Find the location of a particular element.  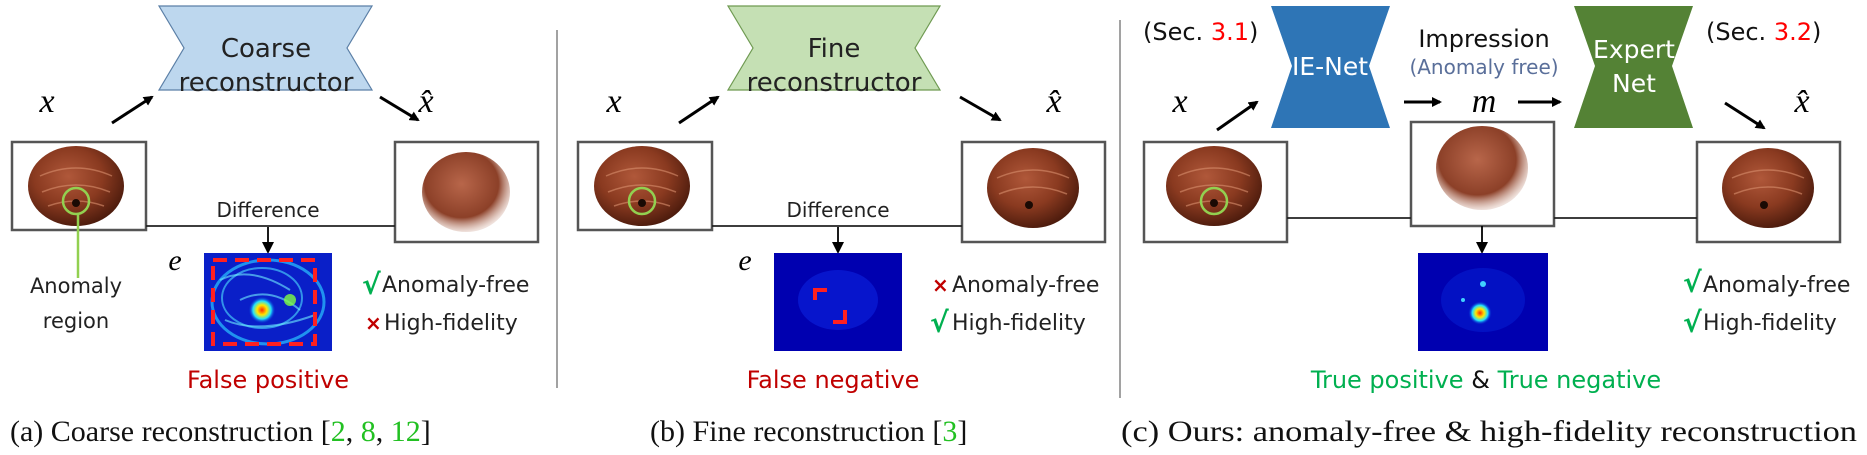

output-image-c is located at coordinates (1768, 188).